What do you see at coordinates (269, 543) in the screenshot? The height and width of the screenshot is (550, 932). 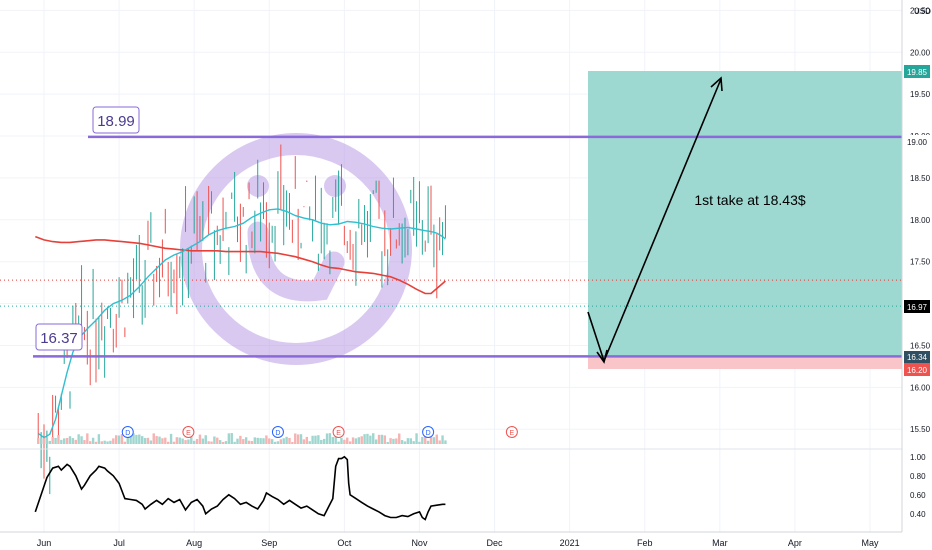 I see `time-tick-label: Sep` at bounding box center [269, 543].